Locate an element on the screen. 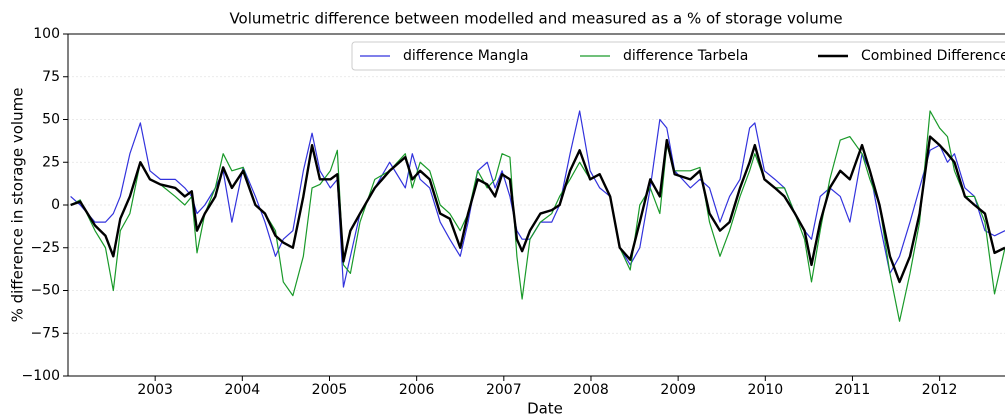  y-tick-label: 50 is located at coordinates (51, 120).